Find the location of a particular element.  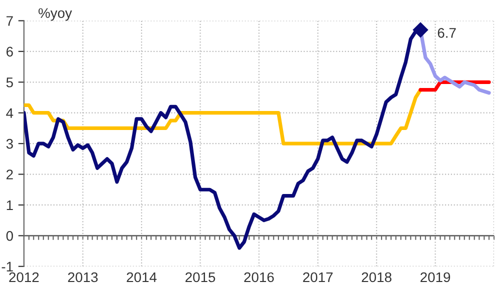

x-tick-label: 2019 is located at coordinates (435, 277).